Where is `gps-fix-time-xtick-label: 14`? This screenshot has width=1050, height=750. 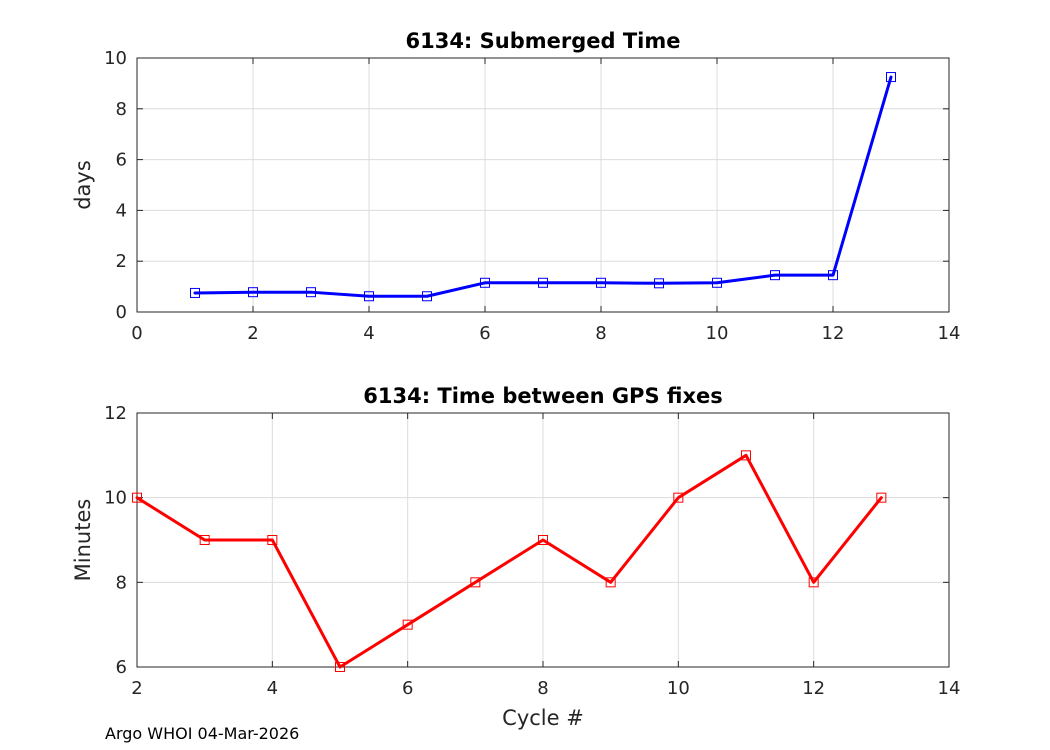 gps-fix-time-xtick-label: 14 is located at coordinates (949, 688).